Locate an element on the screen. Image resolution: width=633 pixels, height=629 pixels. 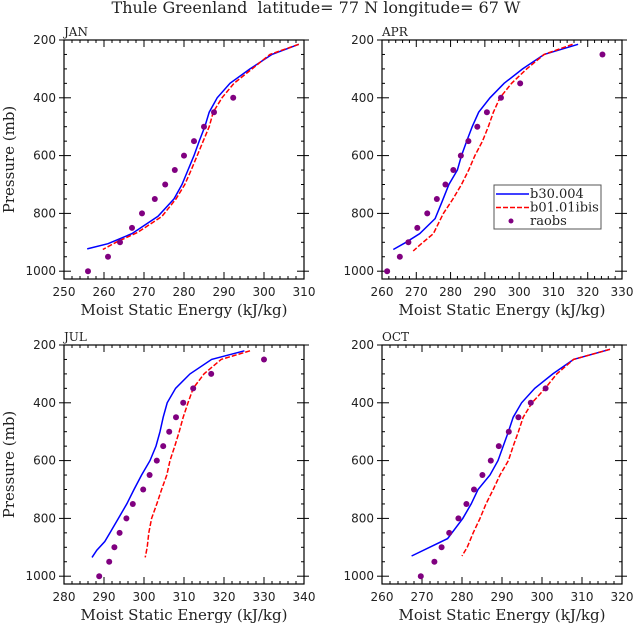
legend-marker is located at coordinates (511, 221).